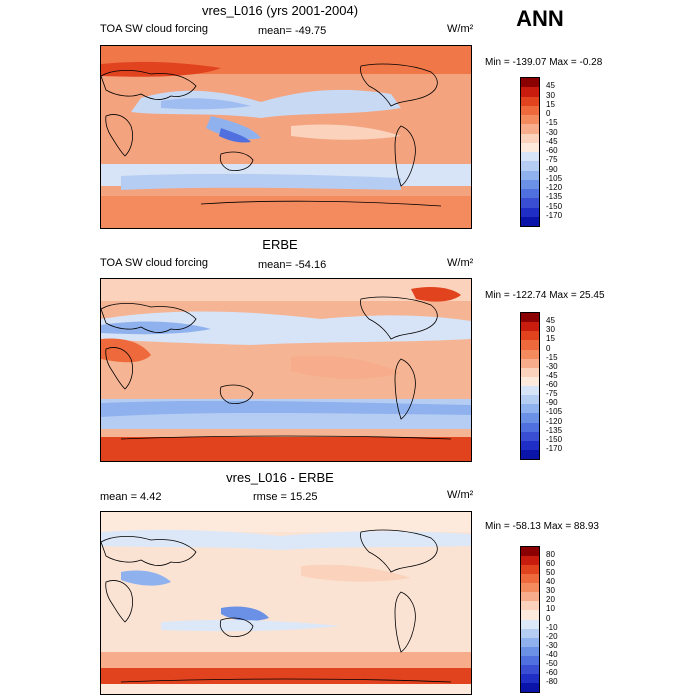 The width and height of the screenshot is (700, 700). I want to click on panel-3-mean-label: mean = 4.42, so click(131, 497).